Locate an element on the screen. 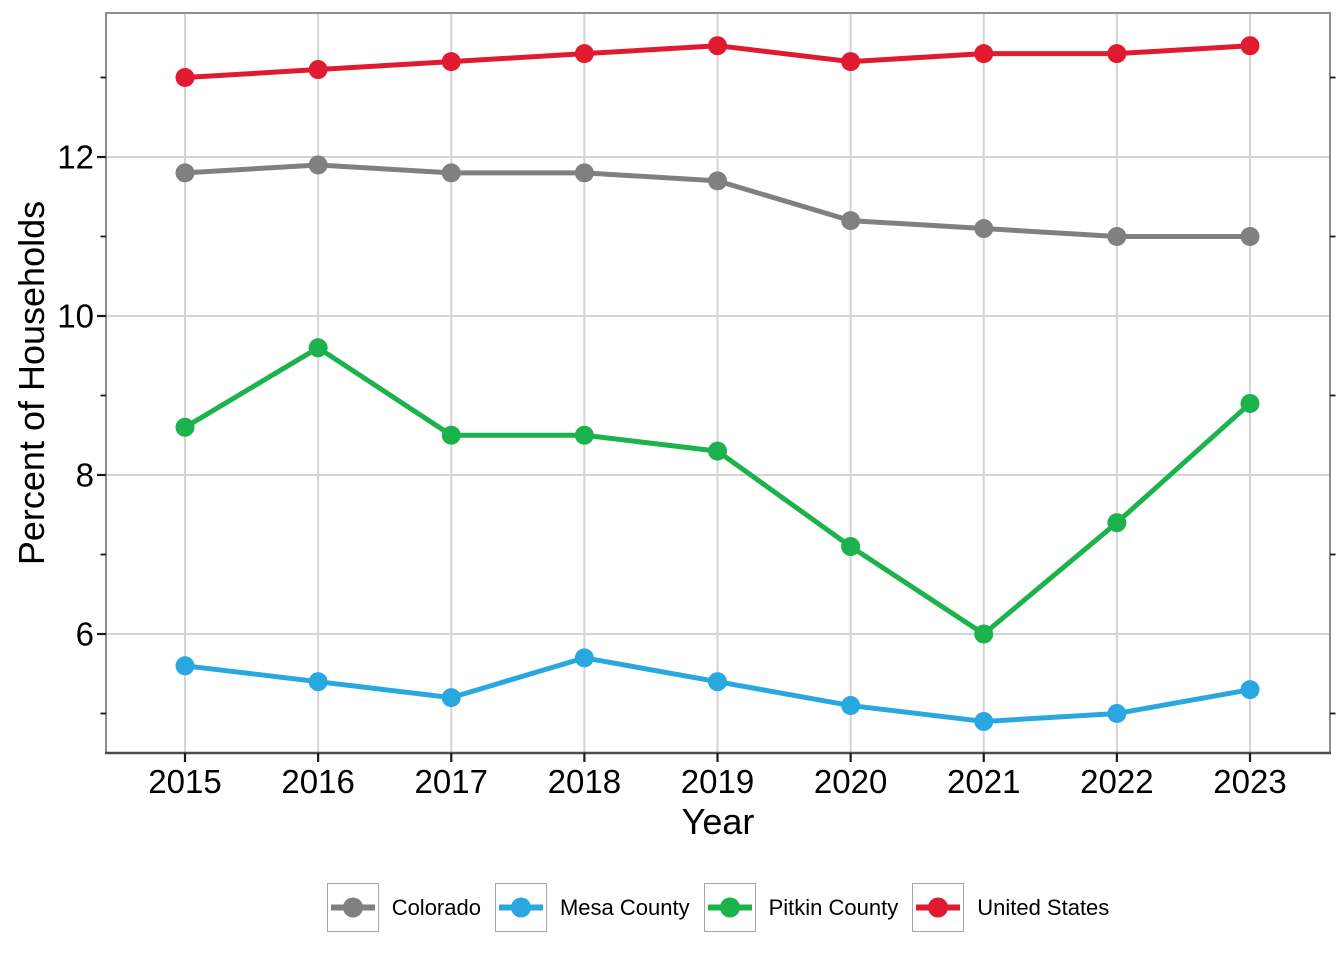 This screenshot has width=1344, height=960. legend-key-united-states-icon is located at coordinates (938, 907).